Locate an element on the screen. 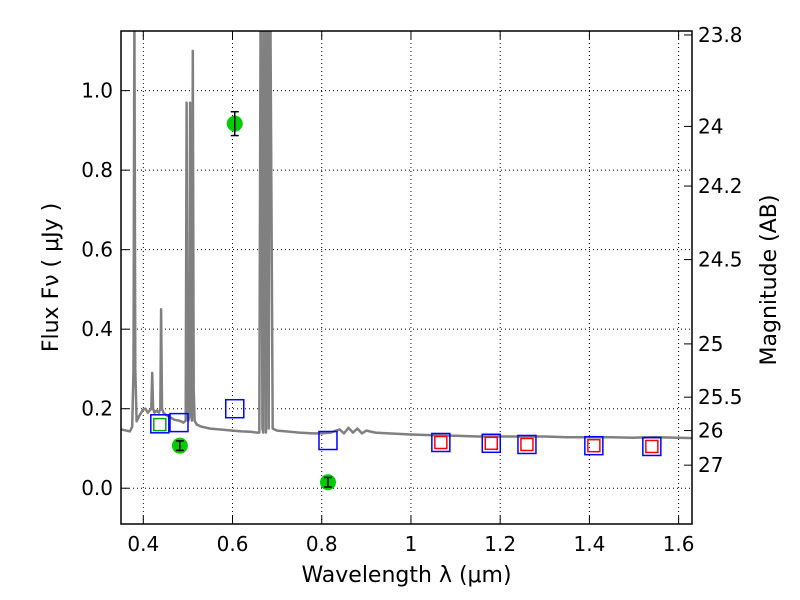  y-right-tick-label: 24 is located at coordinates (710, 126).